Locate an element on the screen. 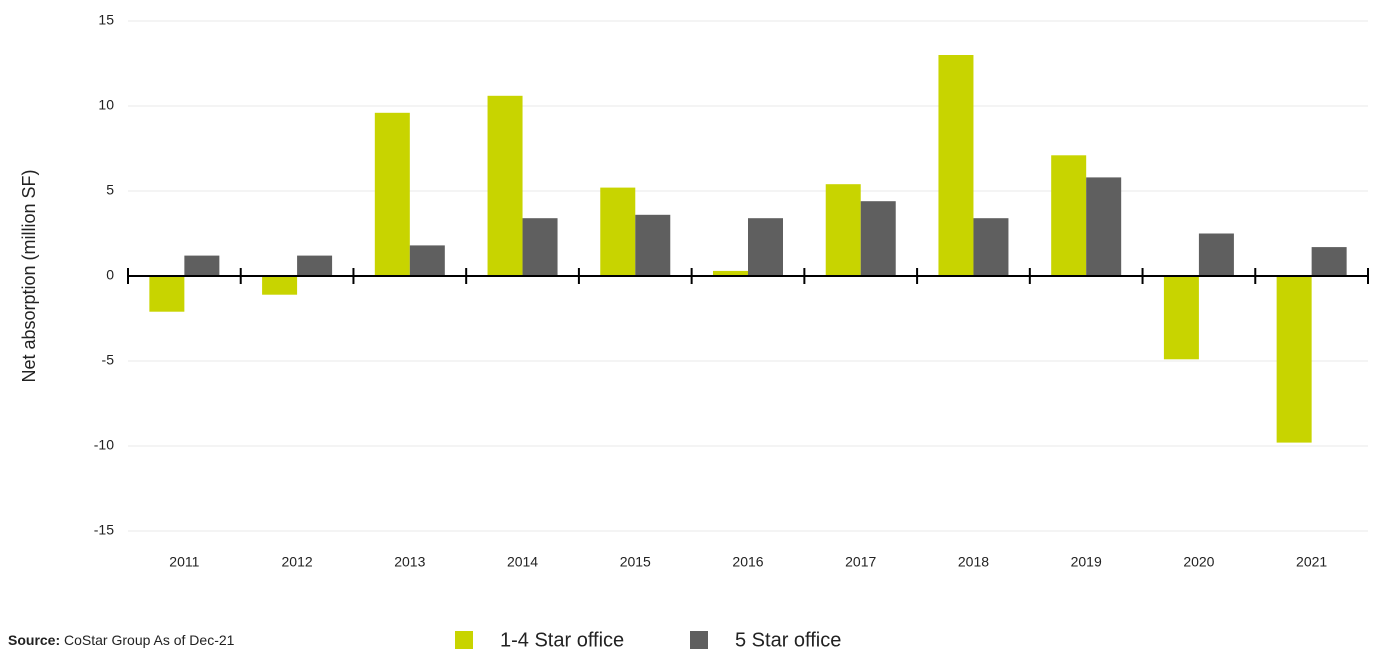 Image resolution: width=1377 pixels, height=653 pixels. x-tick-label: 2013 is located at coordinates (409, 562).